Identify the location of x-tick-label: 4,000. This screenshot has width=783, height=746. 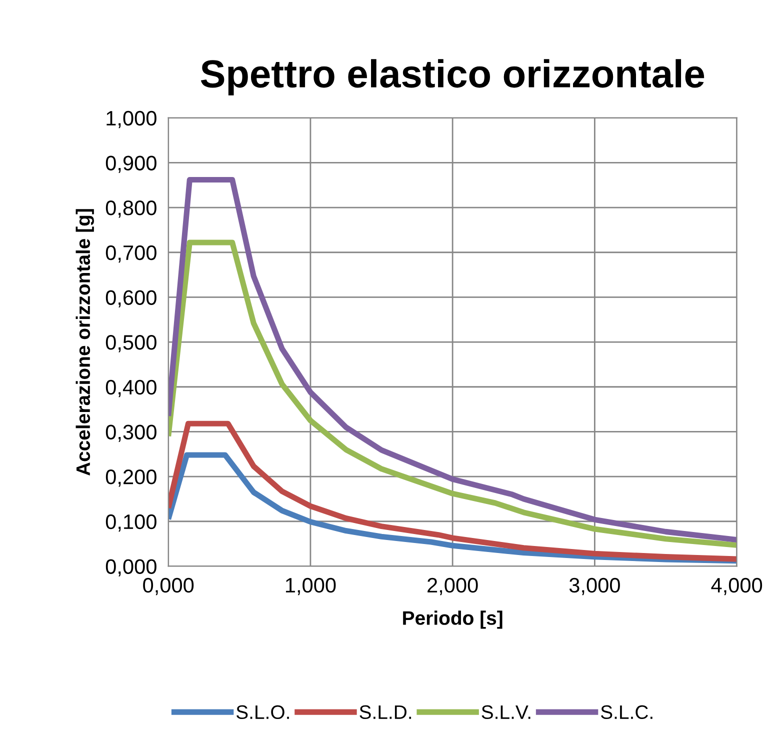
(736, 587).